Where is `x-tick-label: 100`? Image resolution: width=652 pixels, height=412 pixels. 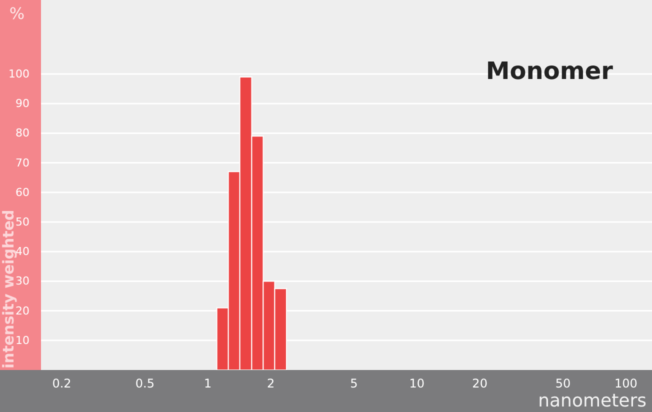 x-tick-label: 100 is located at coordinates (626, 383).